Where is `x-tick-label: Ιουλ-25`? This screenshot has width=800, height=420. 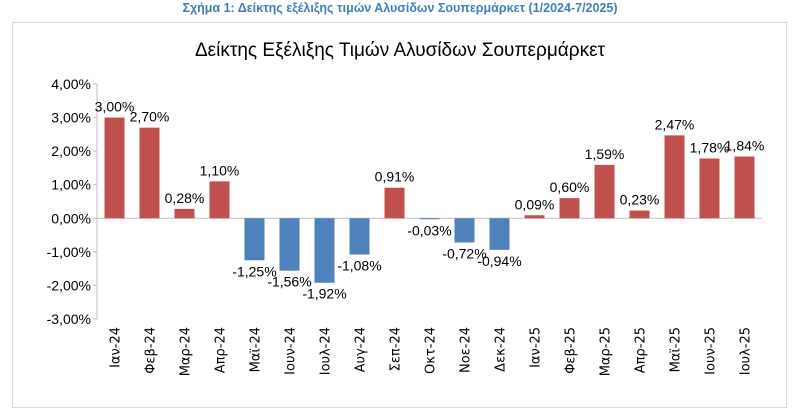
x-tick-label: Ιουλ-25 is located at coordinates (746, 351).